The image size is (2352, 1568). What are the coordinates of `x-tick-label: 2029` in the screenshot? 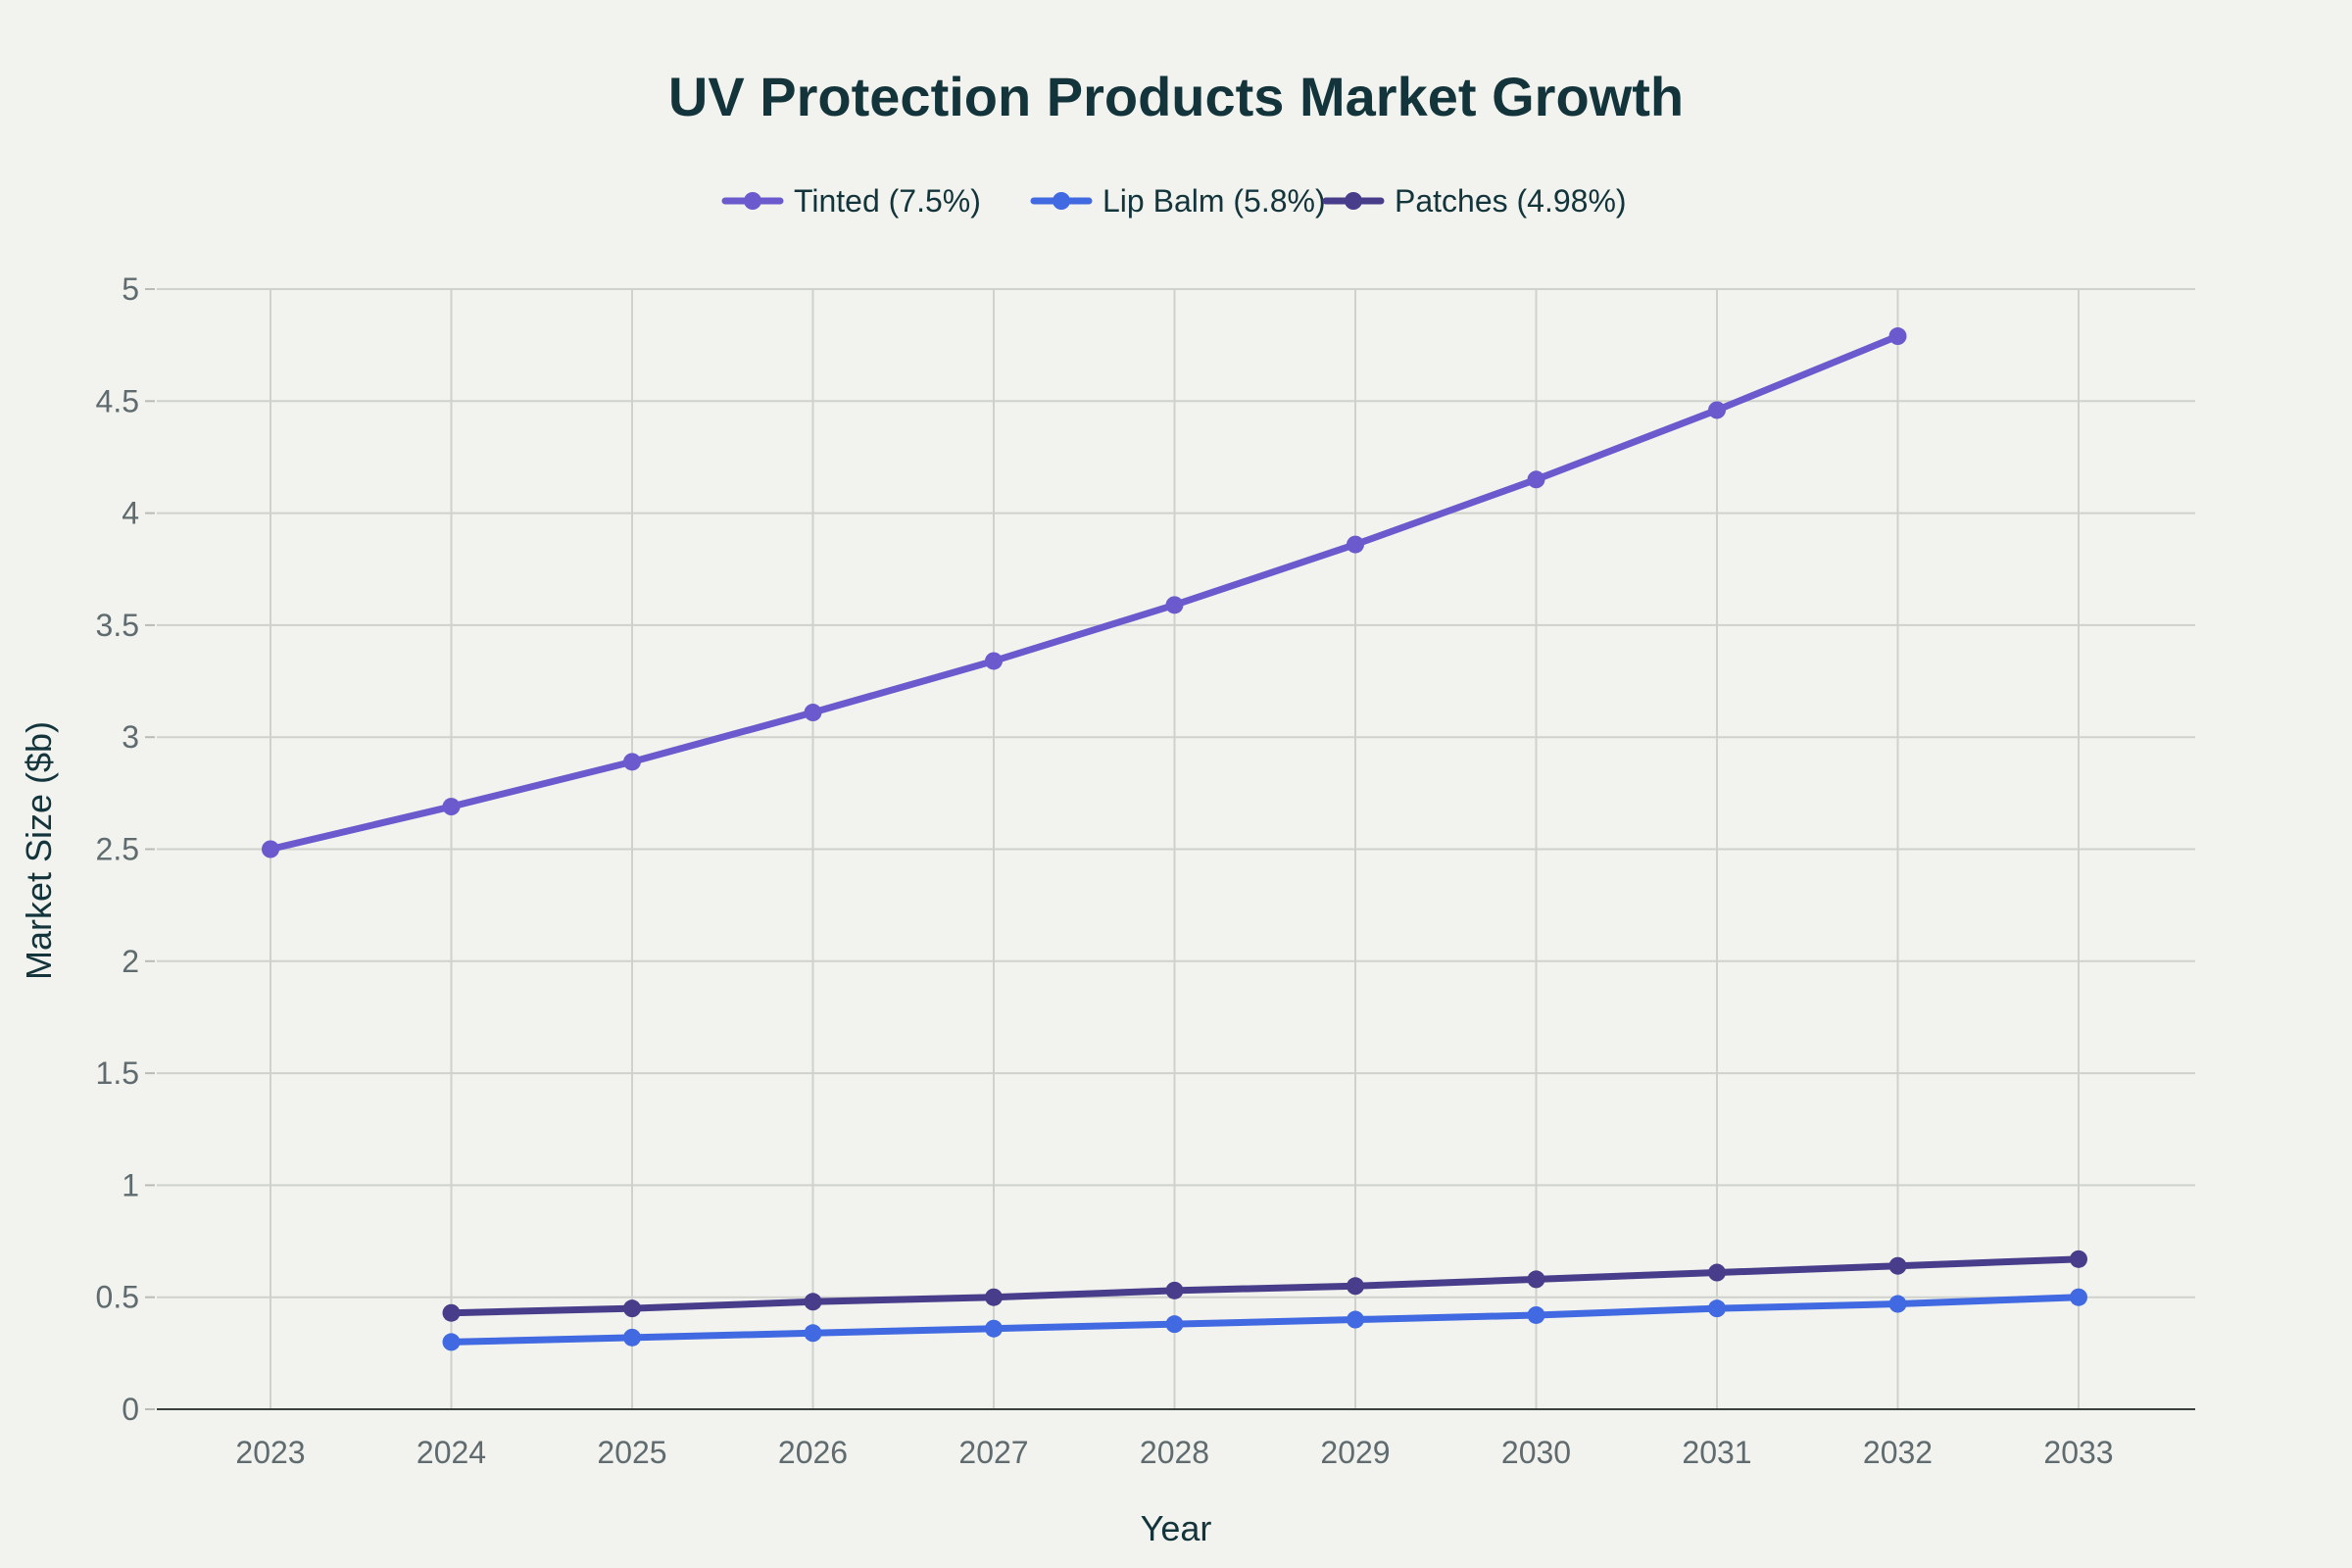 It's located at (1355, 1452).